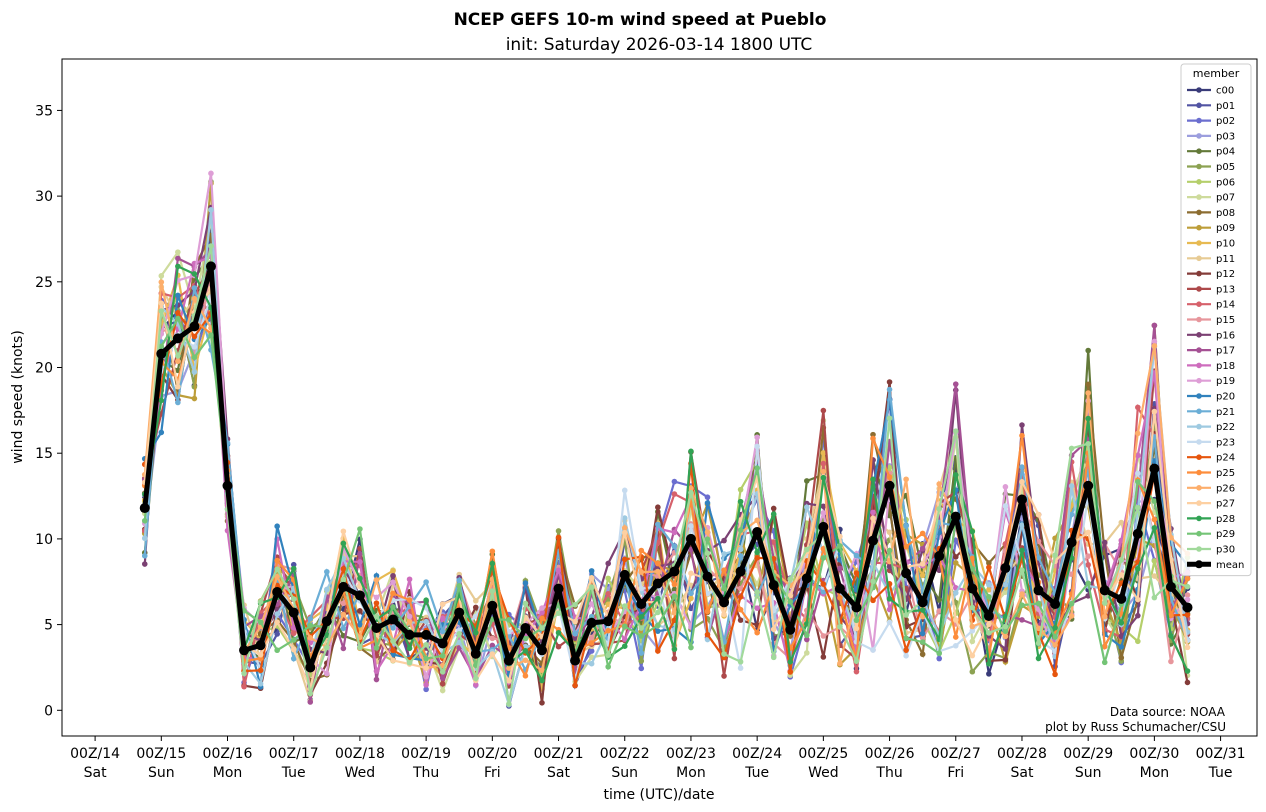 The image size is (1266, 812). What do you see at coordinates (95, 754) in the screenshot?
I see `x-tick-label: 00Z/14` at bounding box center [95, 754].